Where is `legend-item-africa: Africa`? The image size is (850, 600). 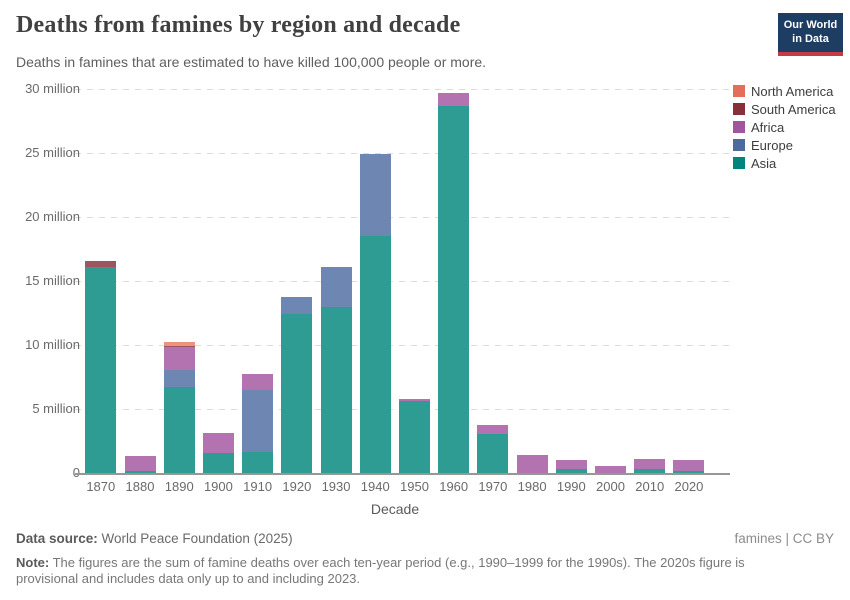
legend-item-africa: Africa is located at coordinates (784, 127).